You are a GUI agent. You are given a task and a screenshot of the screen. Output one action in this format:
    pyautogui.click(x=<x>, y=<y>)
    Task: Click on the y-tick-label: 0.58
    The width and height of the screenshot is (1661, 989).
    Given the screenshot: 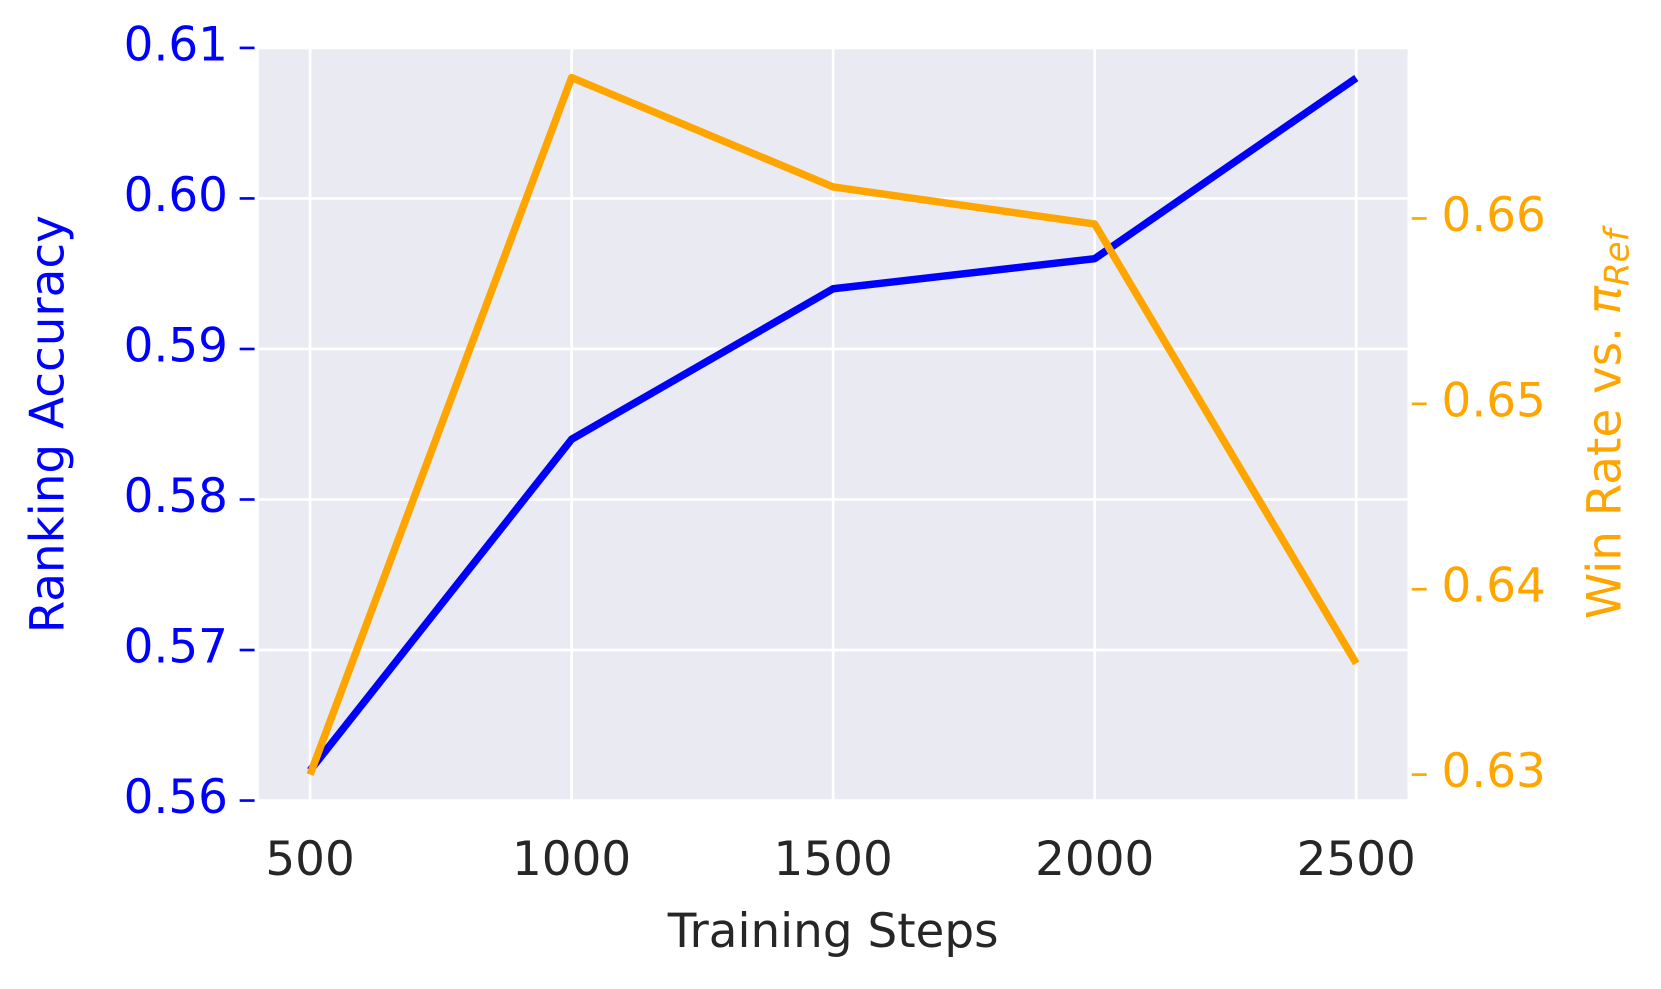 What is the action you would take?
    pyautogui.click(x=176, y=497)
    